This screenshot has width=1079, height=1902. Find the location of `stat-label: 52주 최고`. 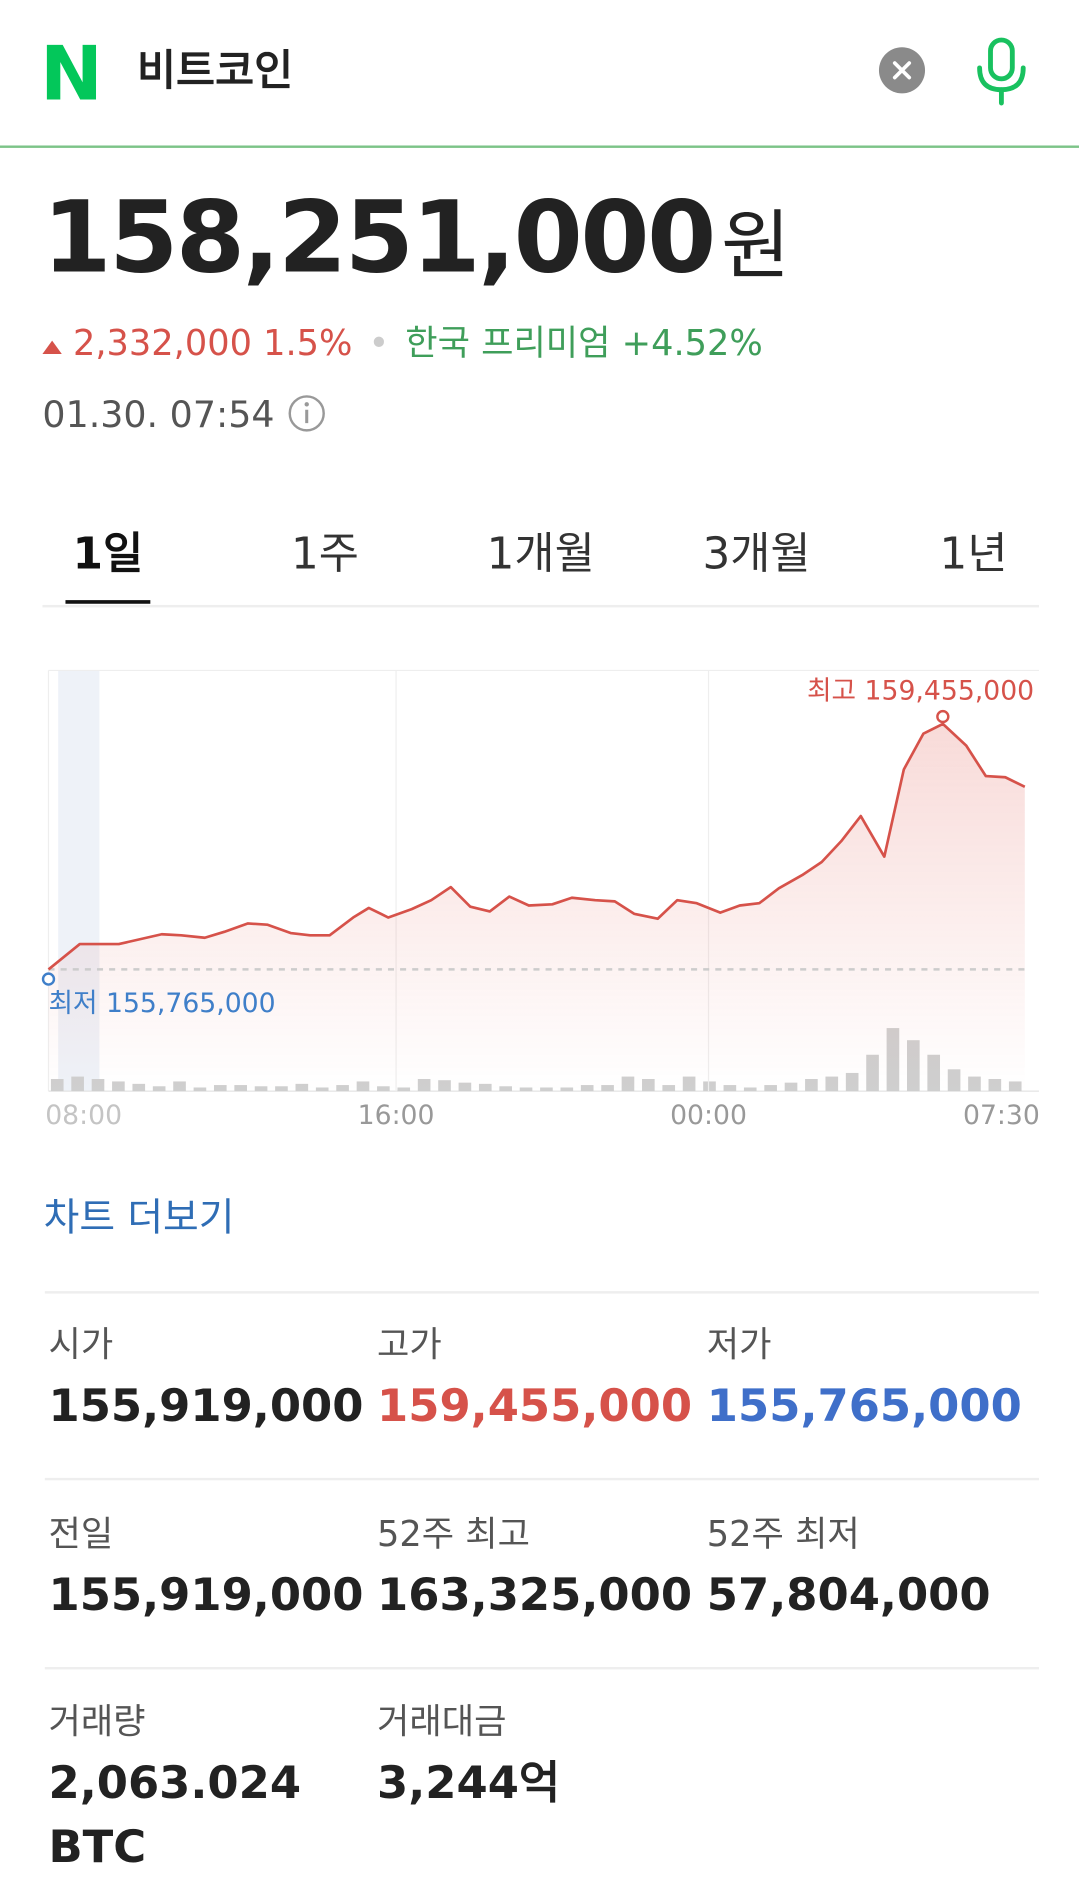

stat-label: 52주 최고 is located at coordinates (454, 1534).